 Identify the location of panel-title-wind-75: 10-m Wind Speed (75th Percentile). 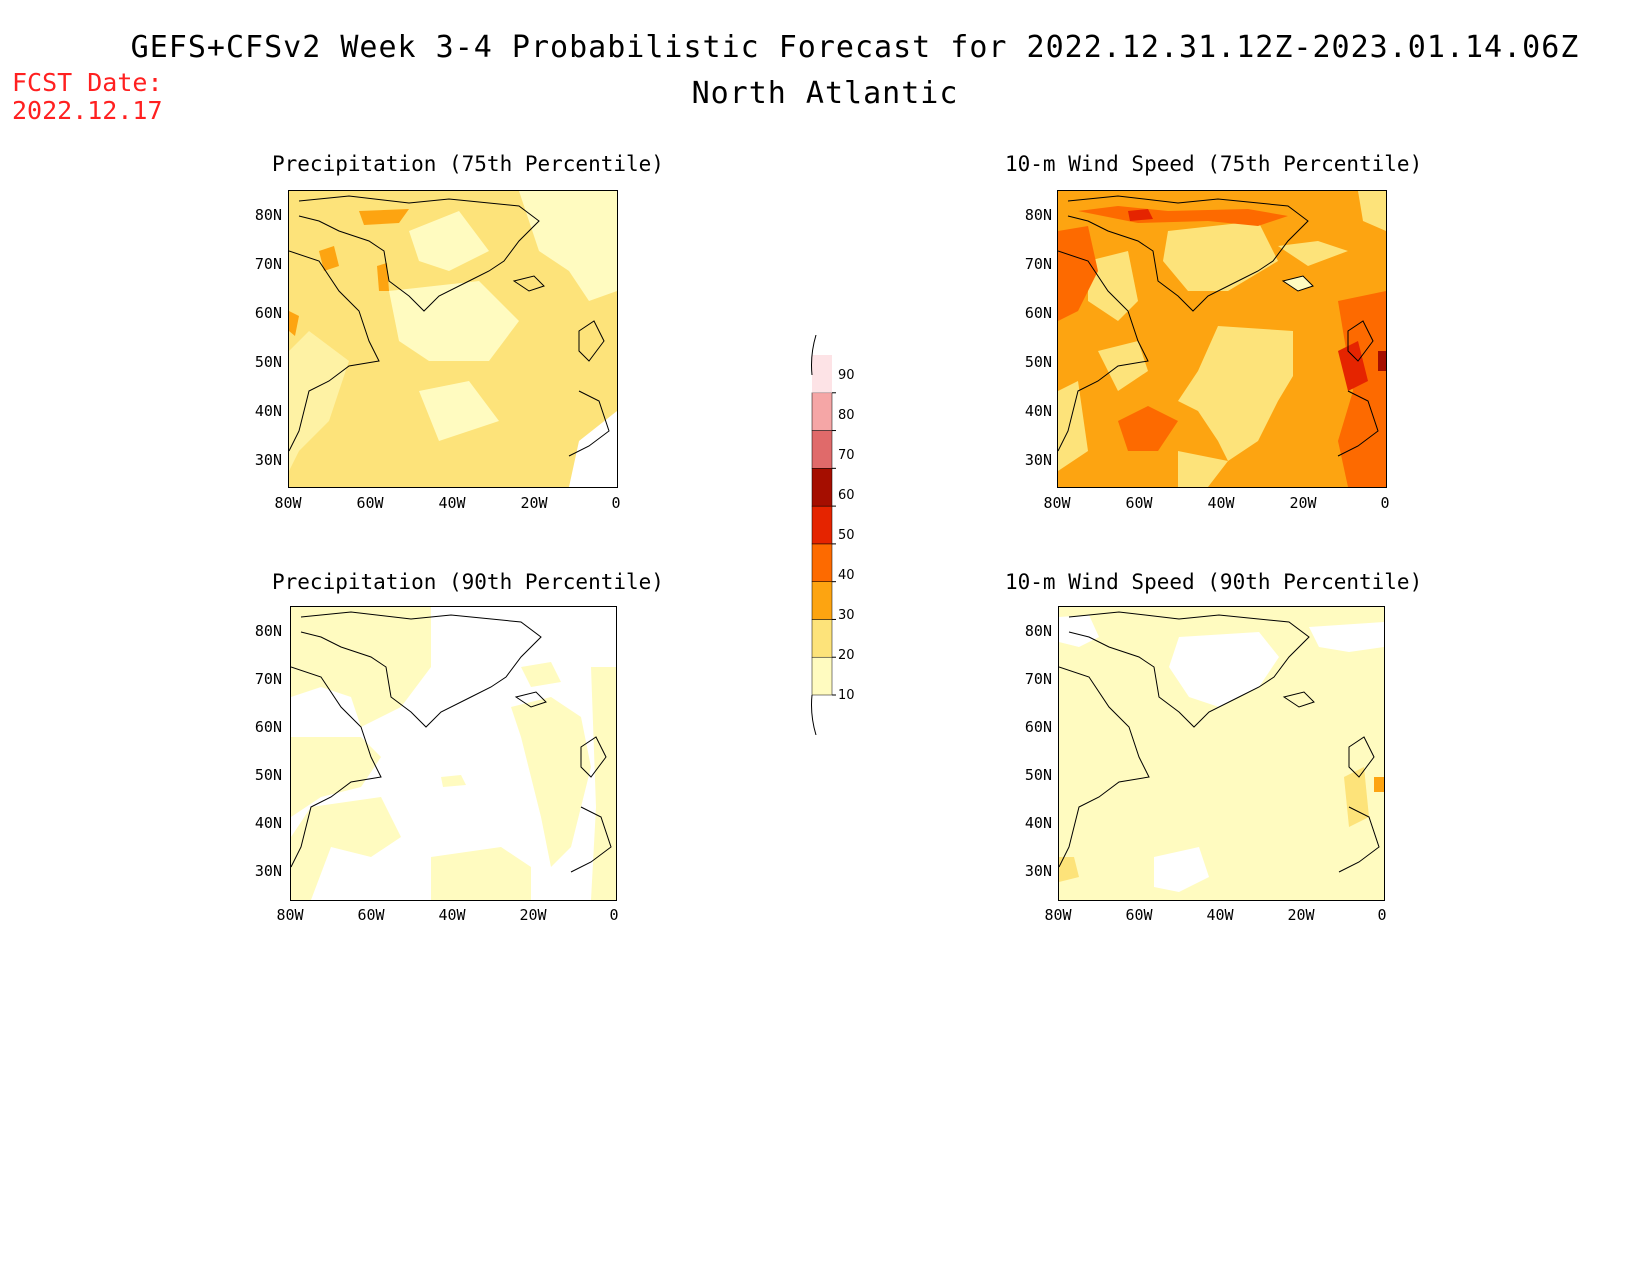
(1214, 164).